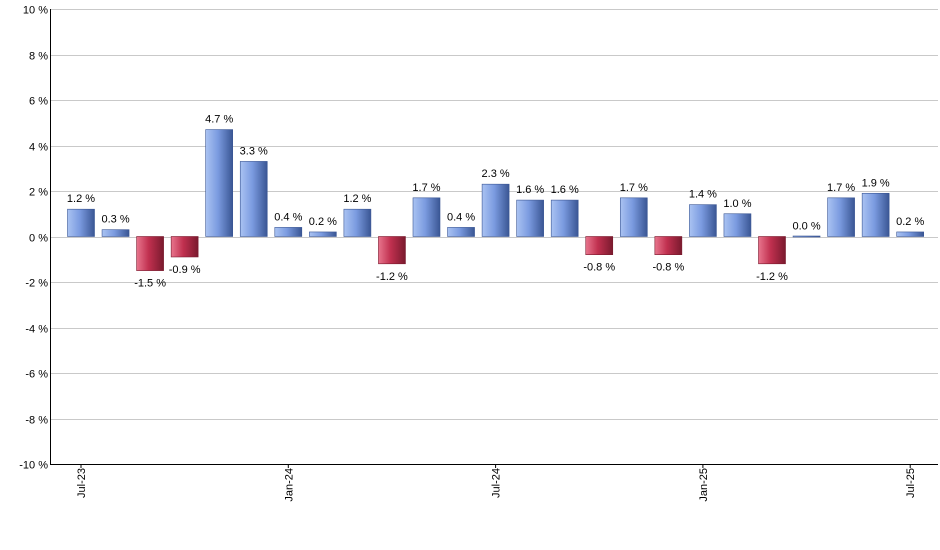  Describe the element at coordinates (704, 485) in the screenshot. I see `x-tick-label: Jan-25` at that location.